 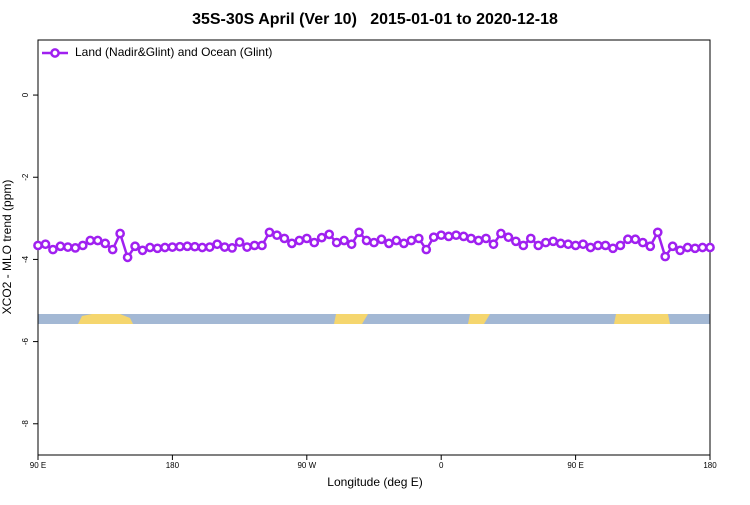 I want to click on x-axis-label: Longitude (deg E), so click(x=374, y=482).